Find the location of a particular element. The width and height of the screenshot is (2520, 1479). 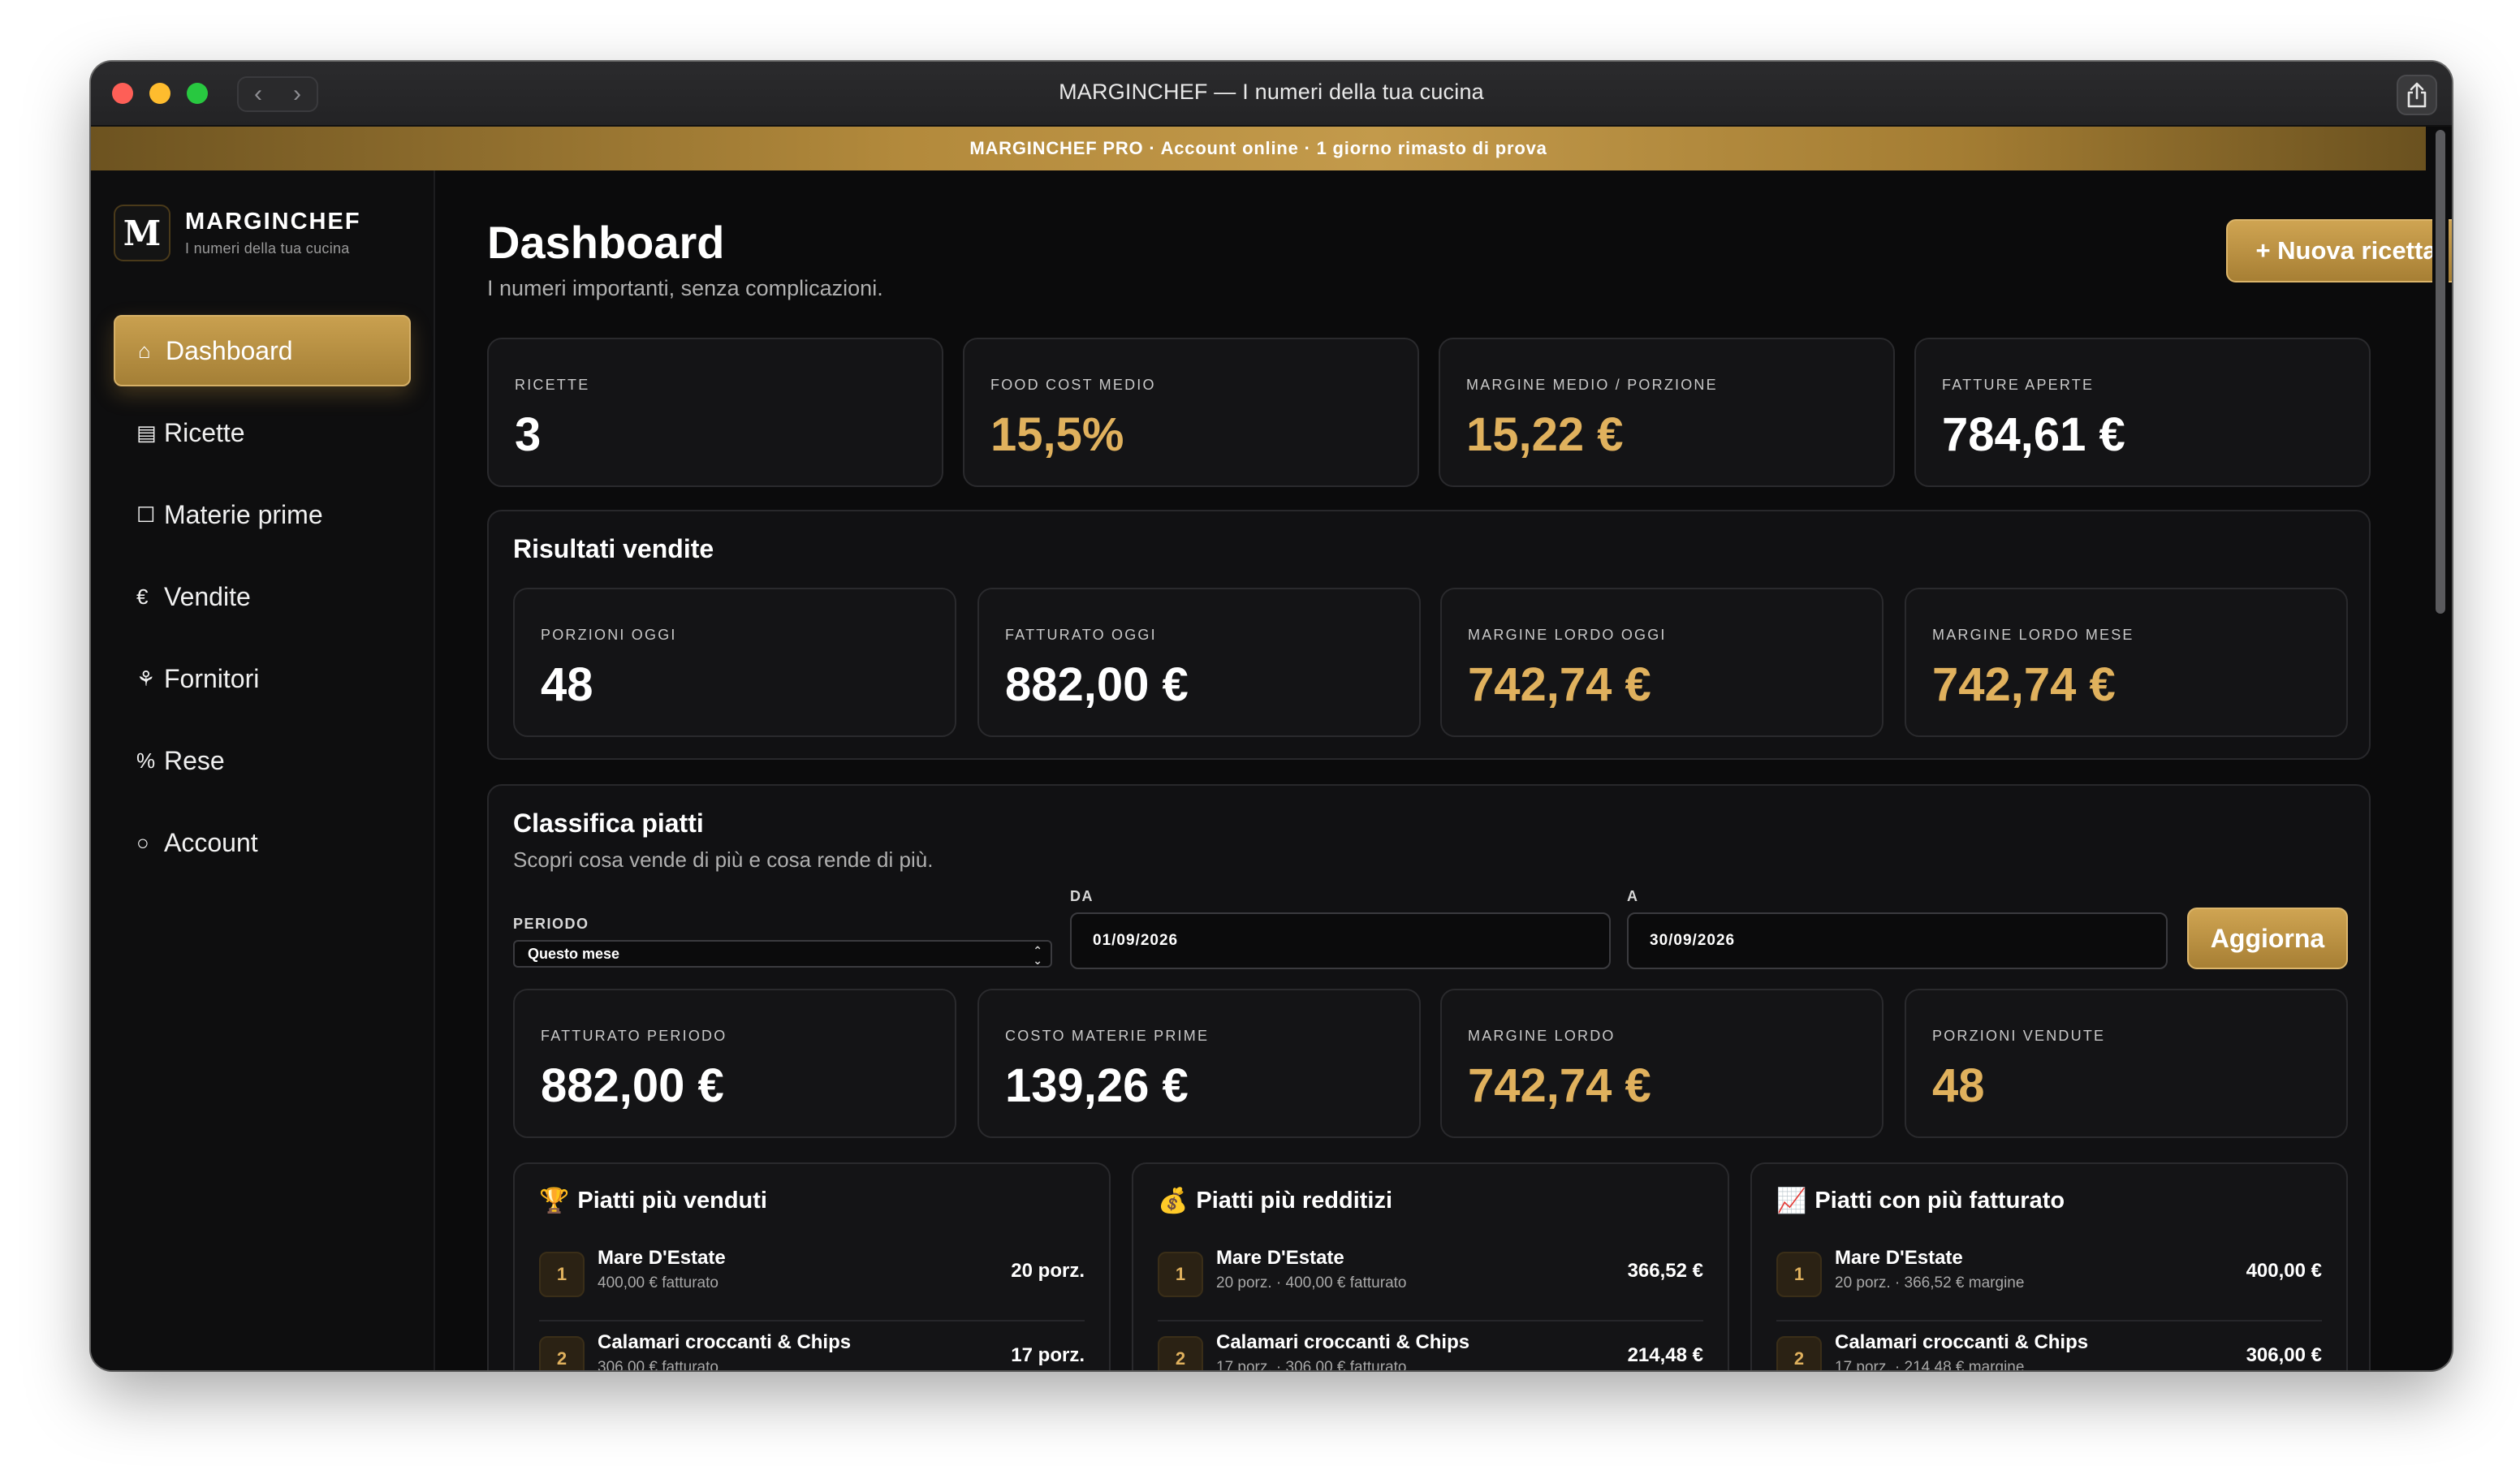

money-bag-icon: 💰 is located at coordinates (1173, 1201).